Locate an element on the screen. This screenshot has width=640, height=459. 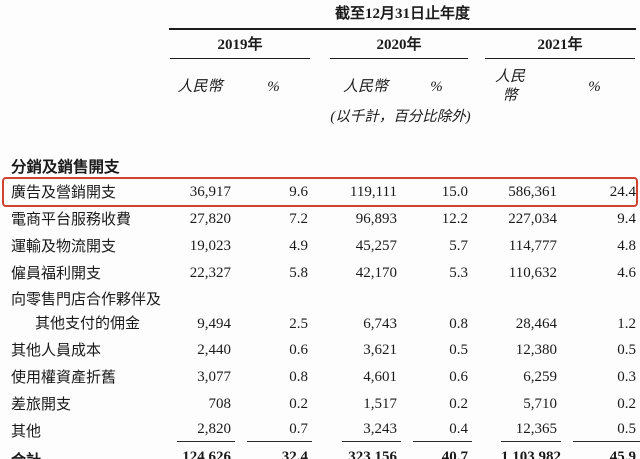
value-2021-pct: 24.4 is located at coordinates (622, 192).